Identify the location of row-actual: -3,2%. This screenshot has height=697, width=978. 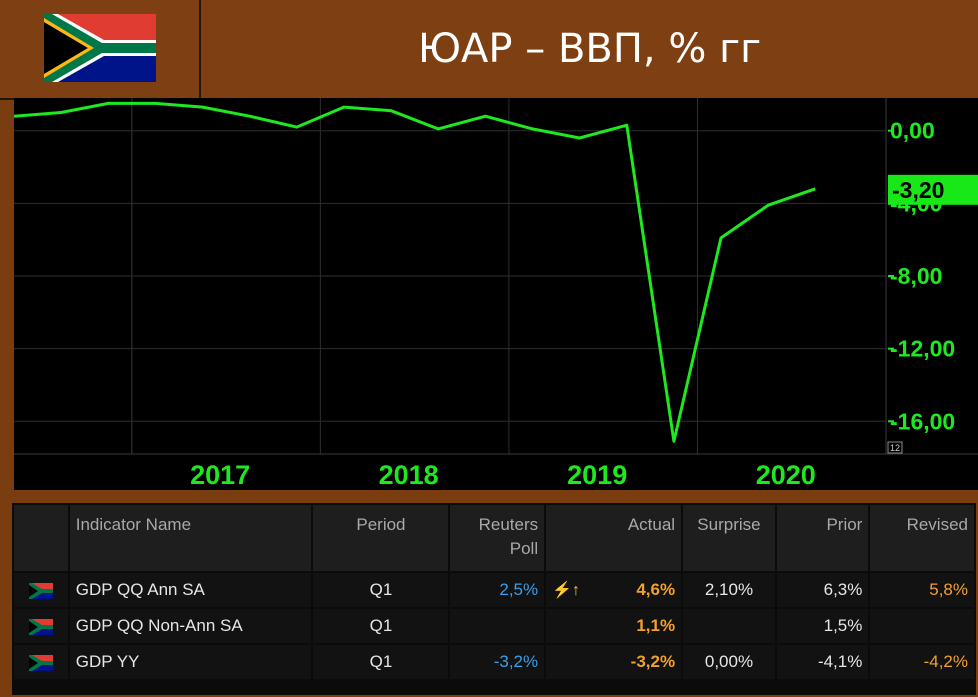
(653, 661).